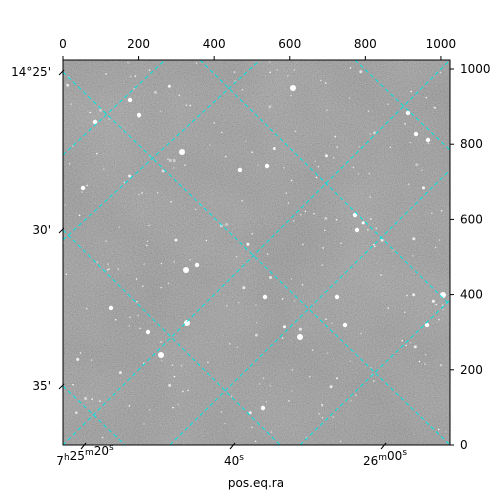  I want to click on dec-axis: 14°25' 30' 35', so click(38, 229).